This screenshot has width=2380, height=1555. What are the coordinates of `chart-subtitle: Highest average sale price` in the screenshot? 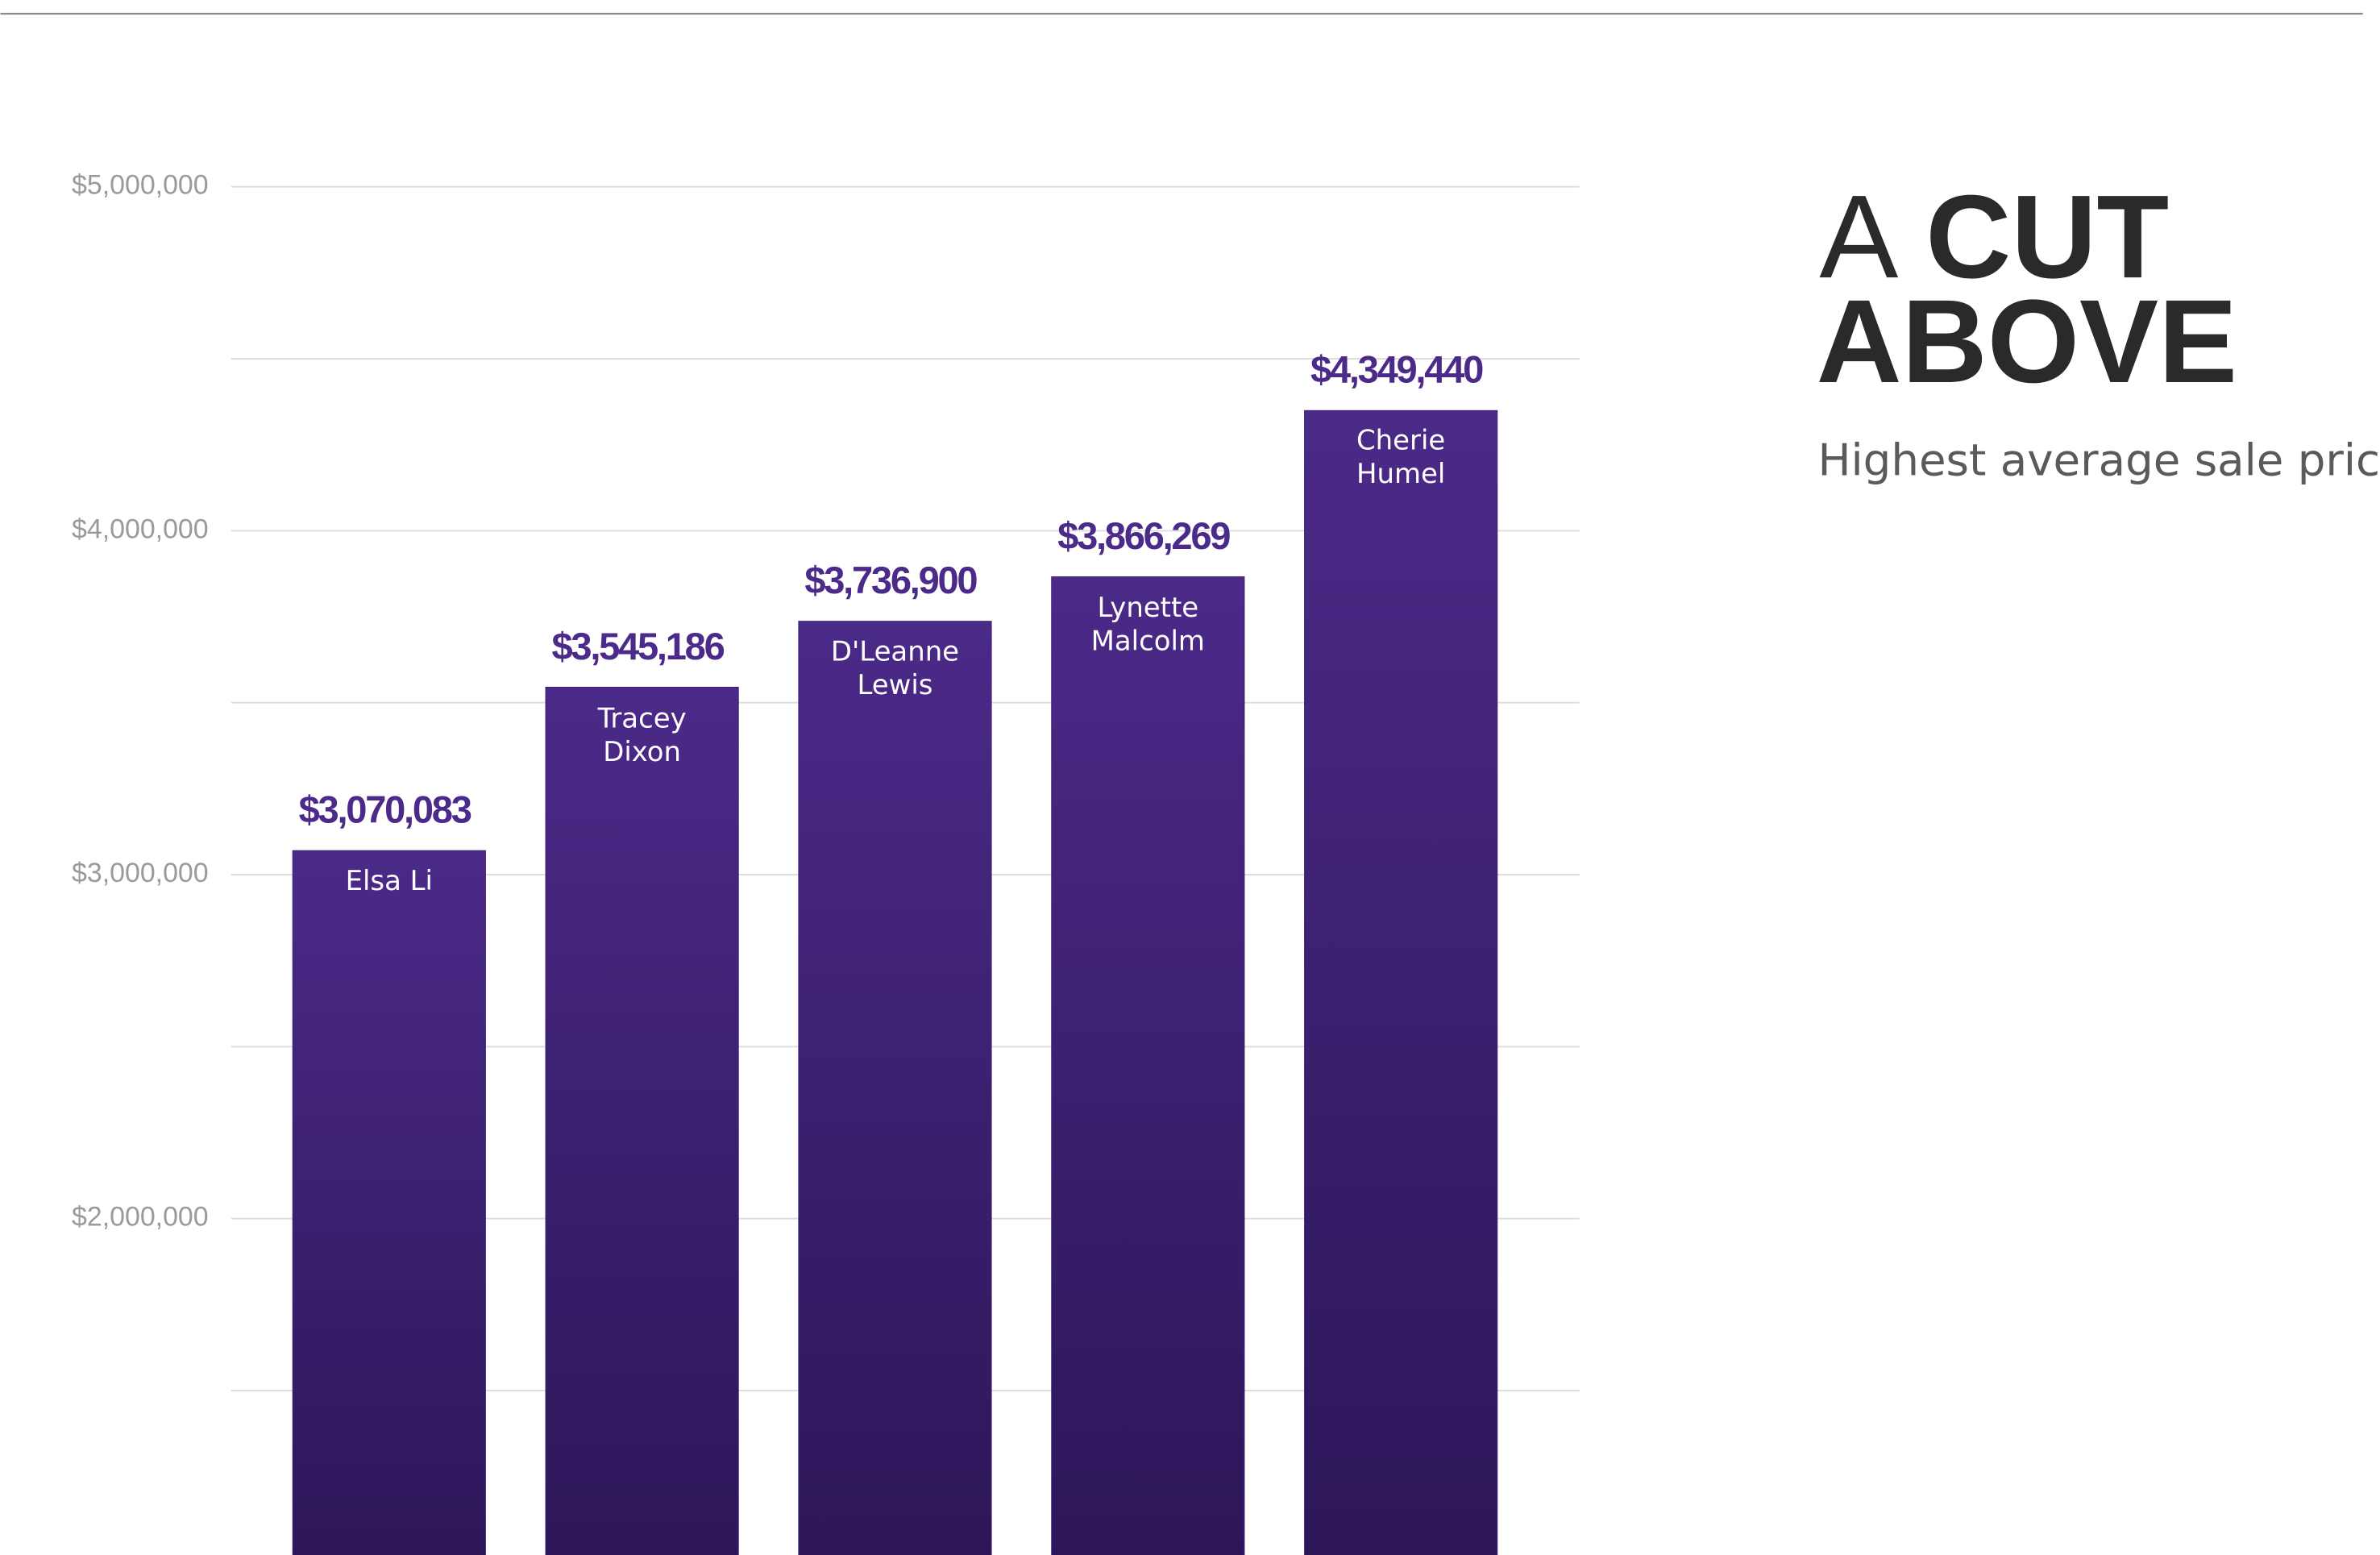 It's located at (2098, 460).